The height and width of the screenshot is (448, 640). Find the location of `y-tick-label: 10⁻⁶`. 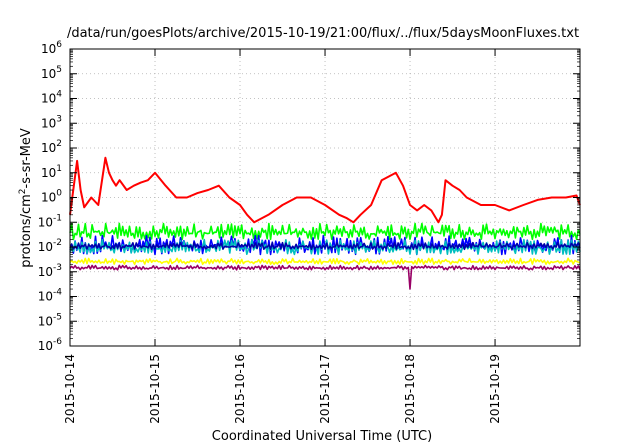

y-tick-label: 10⁻⁶ is located at coordinates (50, 345).